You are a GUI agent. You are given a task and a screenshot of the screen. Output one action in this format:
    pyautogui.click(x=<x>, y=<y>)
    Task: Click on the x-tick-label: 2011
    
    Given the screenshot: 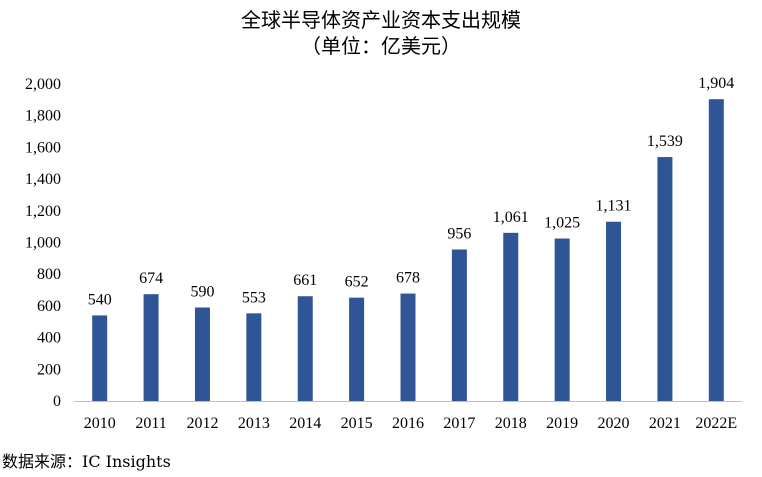 What is the action you would take?
    pyautogui.click(x=150, y=423)
    